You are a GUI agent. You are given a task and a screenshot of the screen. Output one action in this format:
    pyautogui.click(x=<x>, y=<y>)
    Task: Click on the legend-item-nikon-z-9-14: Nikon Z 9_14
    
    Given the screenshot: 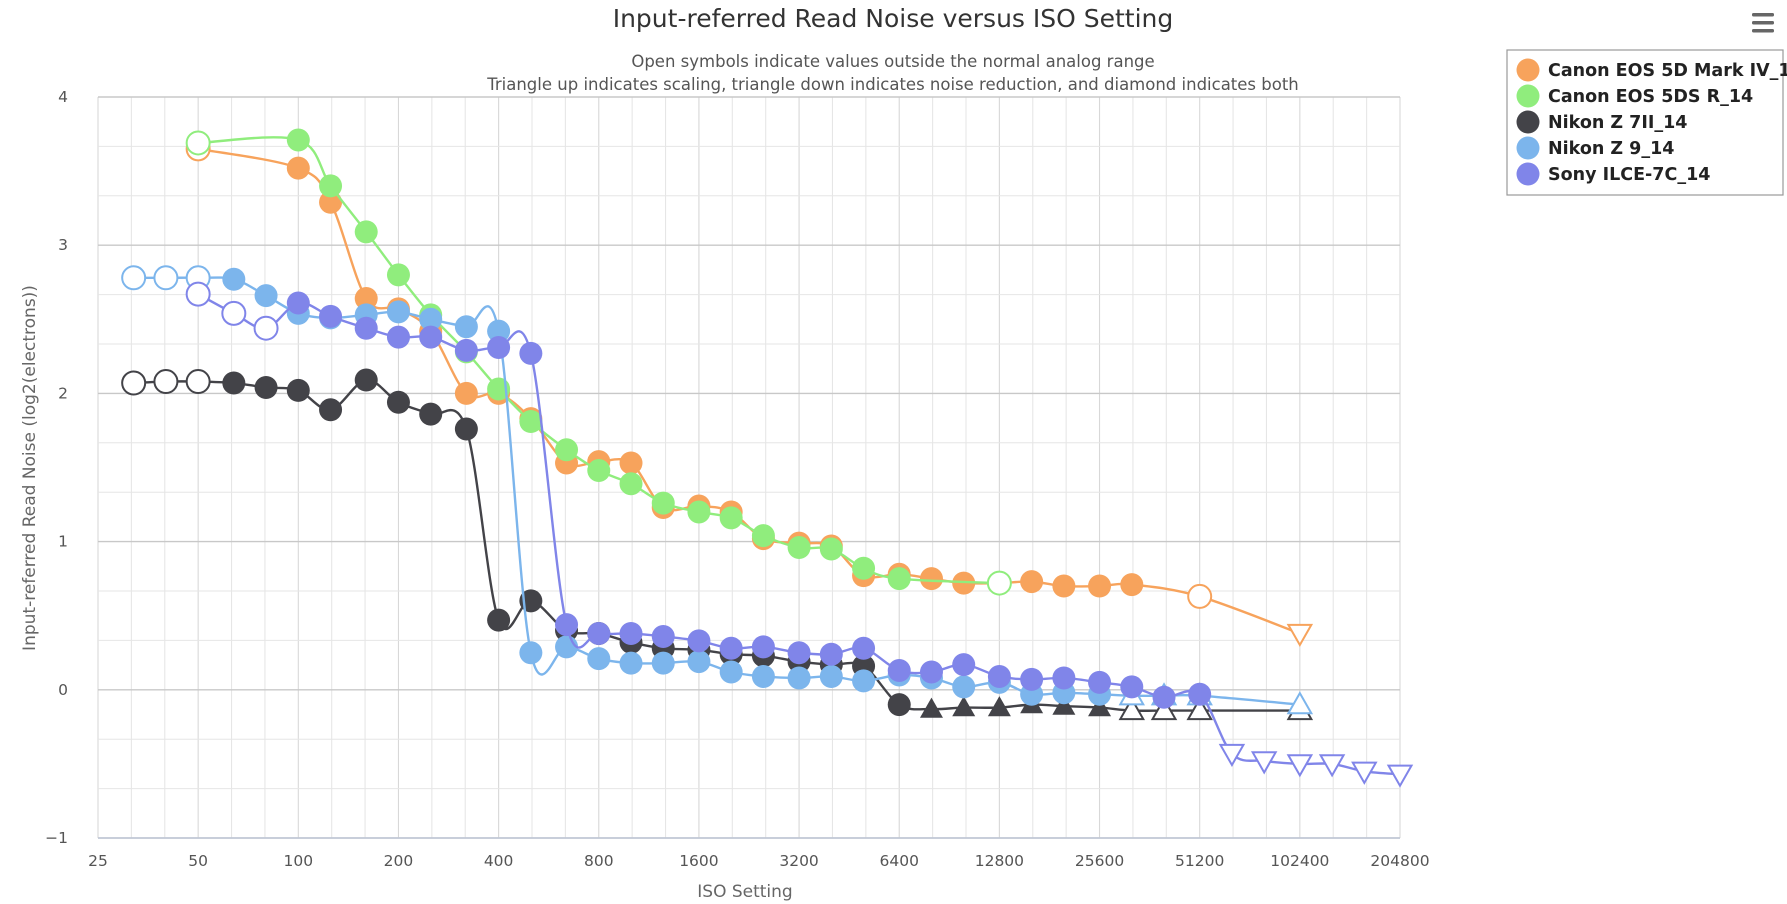 What is the action you would take?
    pyautogui.click(x=1595, y=148)
    